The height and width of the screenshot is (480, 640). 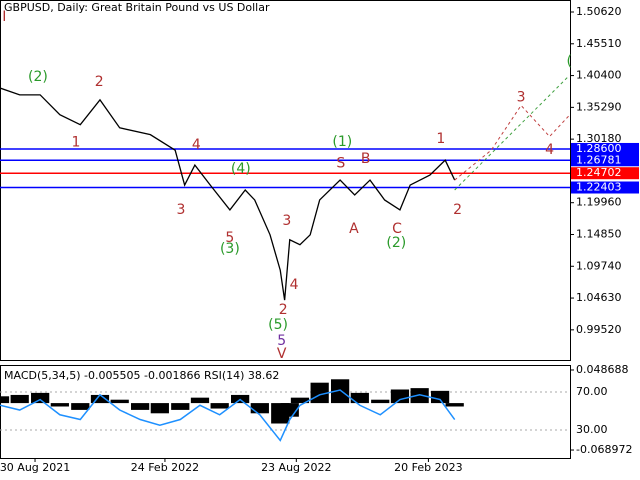 What do you see at coordinates (165, 467) in the screenshot?
I see `x-tick-label: 24 Feb 2022` at bounding box center [165, 467].